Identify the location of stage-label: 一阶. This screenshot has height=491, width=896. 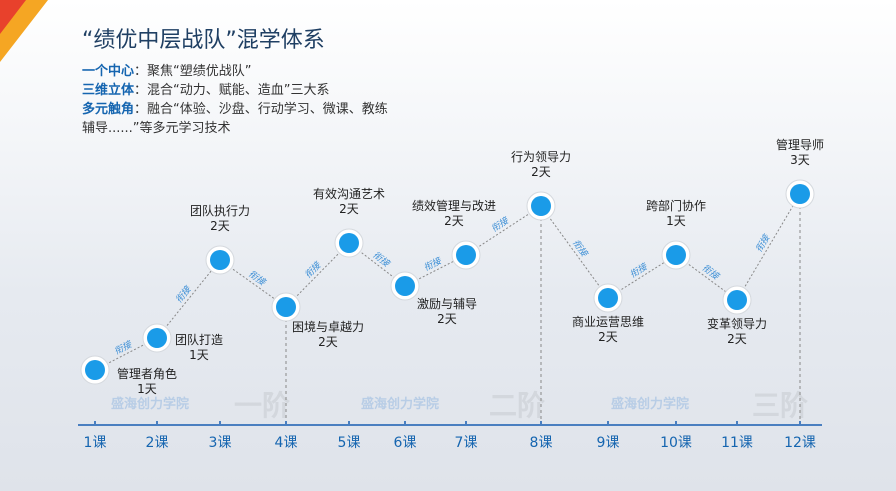
(262, 405).